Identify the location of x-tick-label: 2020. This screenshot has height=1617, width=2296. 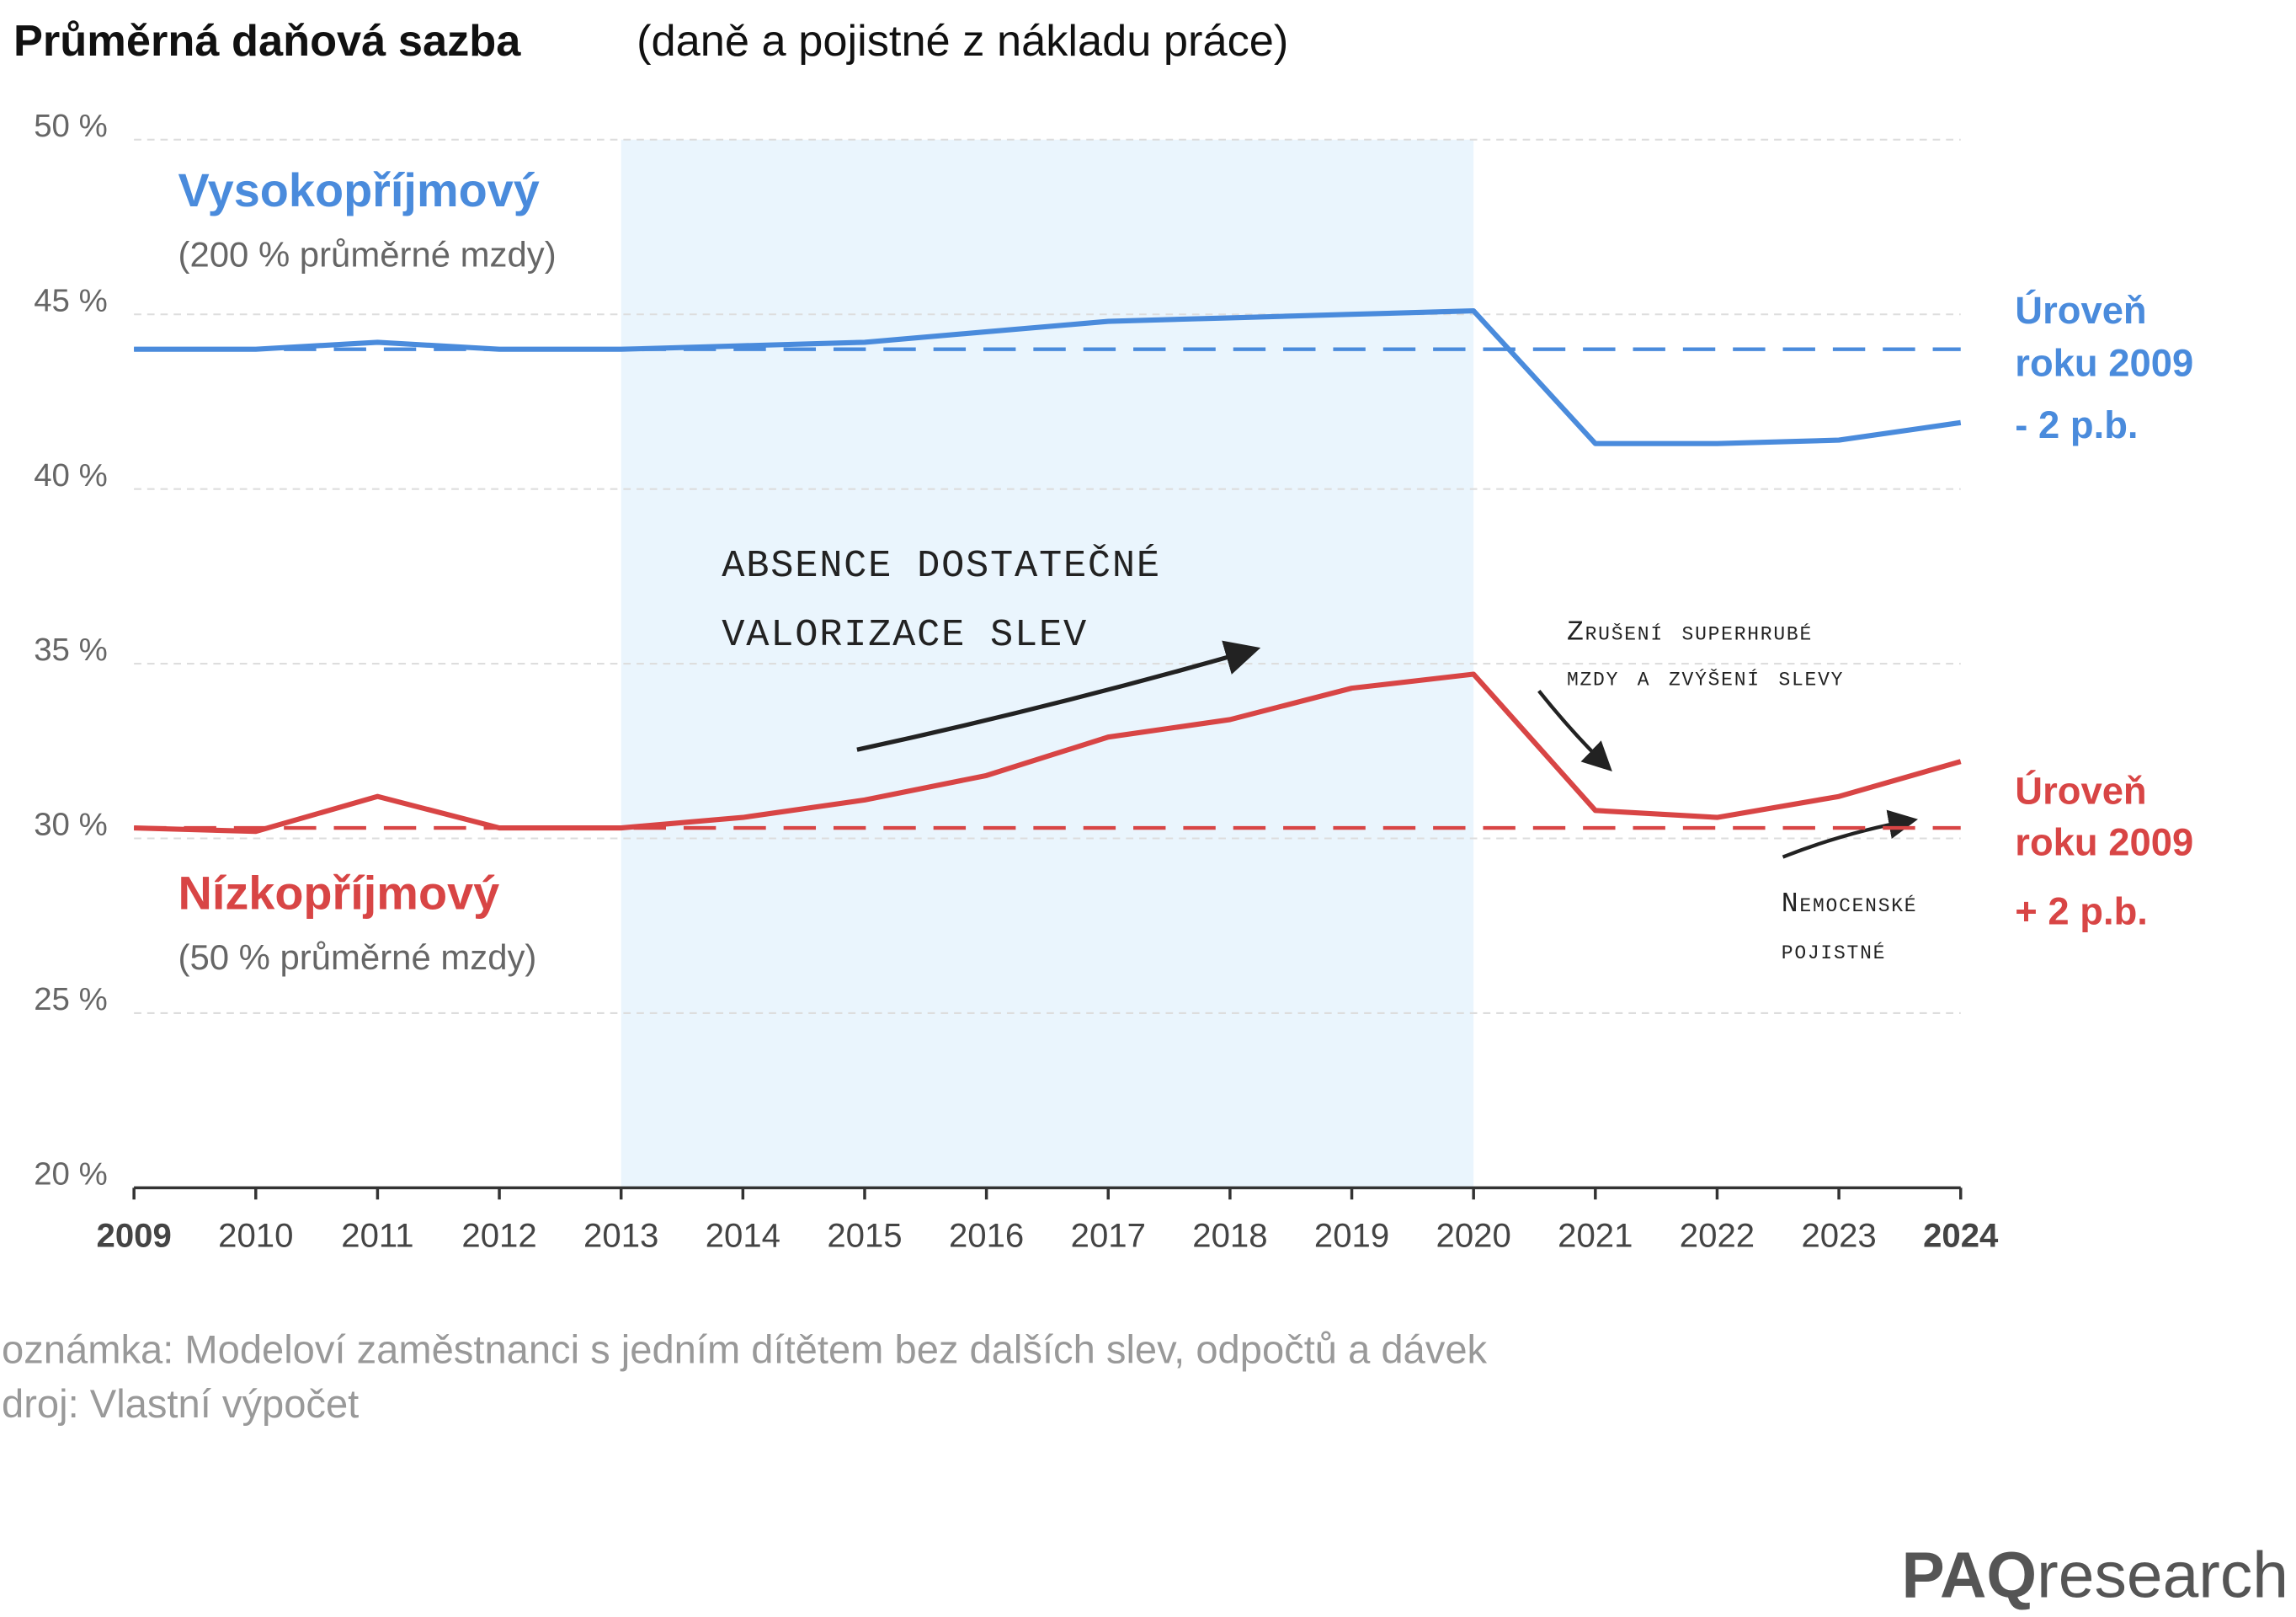
(1473, 1235).